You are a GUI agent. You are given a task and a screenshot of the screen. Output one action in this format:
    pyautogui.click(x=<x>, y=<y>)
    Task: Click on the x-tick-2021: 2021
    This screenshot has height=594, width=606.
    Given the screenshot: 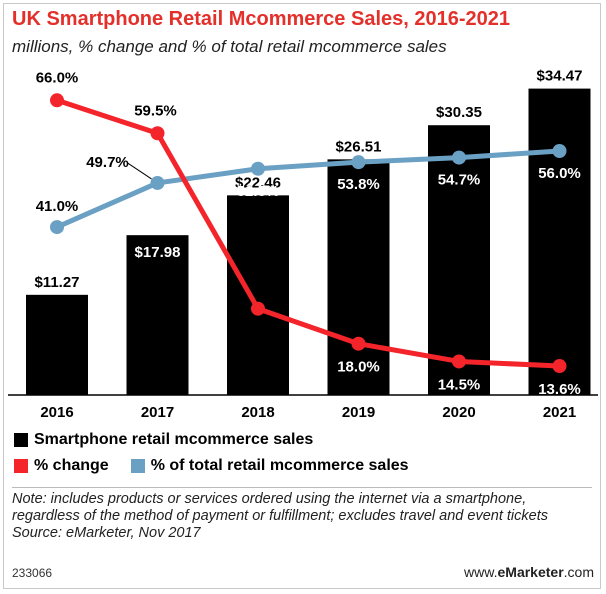 What is the action you would take?
    pyautogui.click(x=559, y=412)
    